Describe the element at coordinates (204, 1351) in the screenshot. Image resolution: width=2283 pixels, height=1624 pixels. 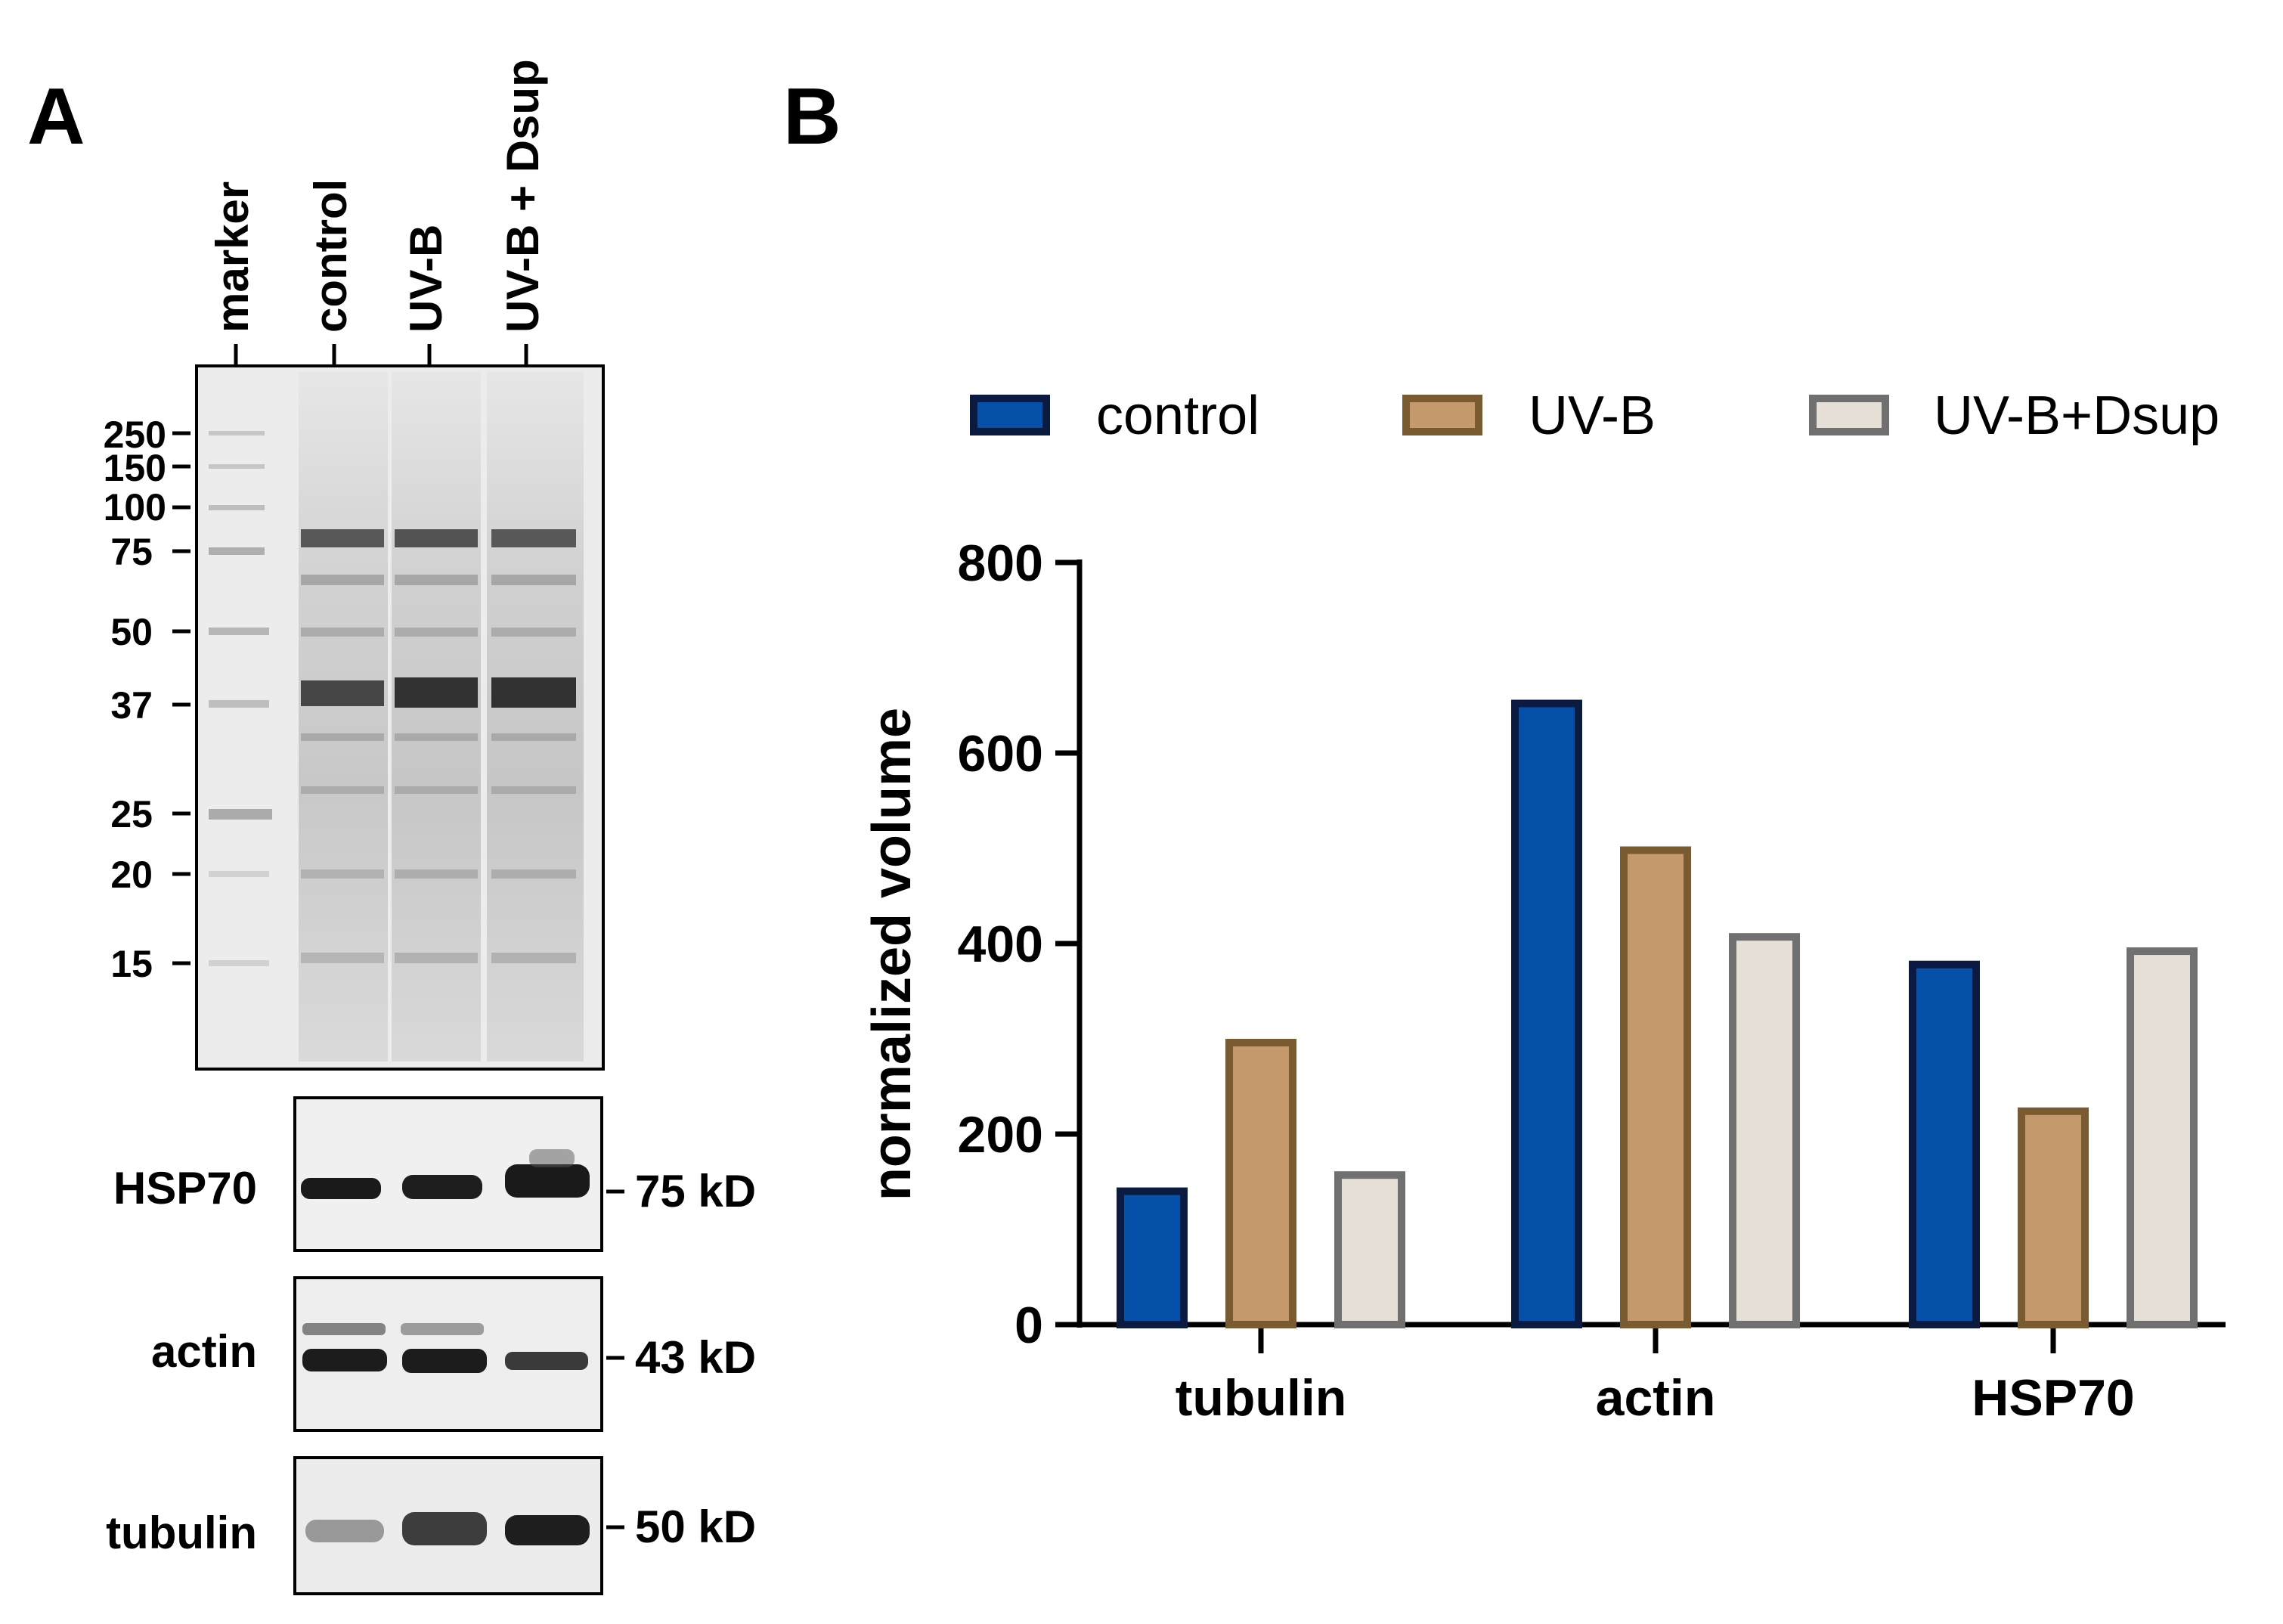
I see `blot-label-actin: actin` at that location.